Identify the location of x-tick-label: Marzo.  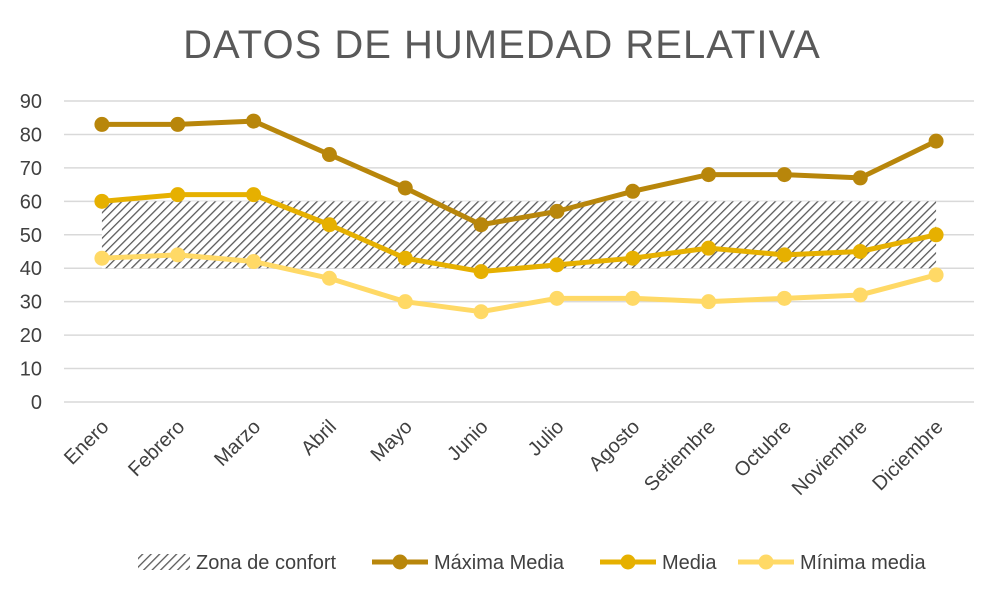
(237, 443).